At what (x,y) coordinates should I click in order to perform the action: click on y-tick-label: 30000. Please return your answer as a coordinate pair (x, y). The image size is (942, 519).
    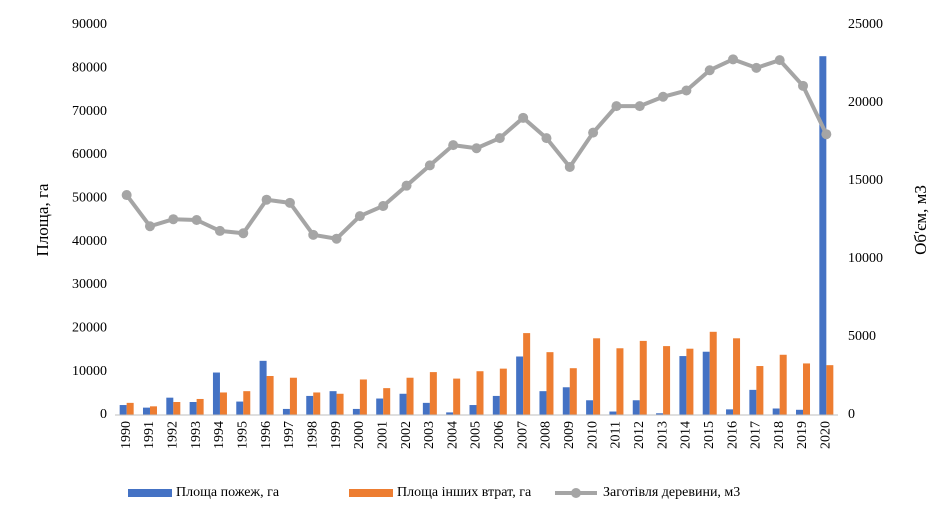
    Looking at the image, I should click on (89, 284).